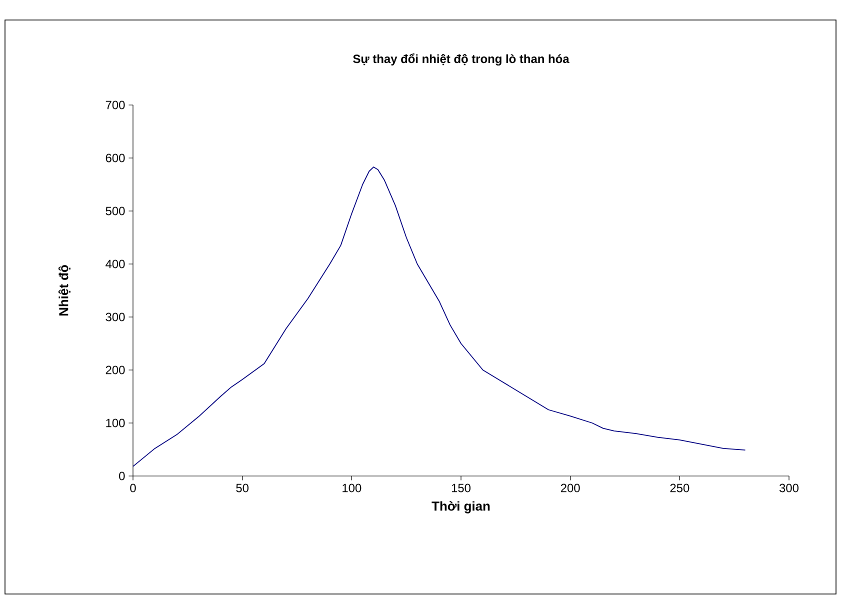 The image size is (848, 602). What do you see at coordinates (461, 507) in the screenshot?
I see `x-axis-title: Thời gian` at bounding box center [461, 507].